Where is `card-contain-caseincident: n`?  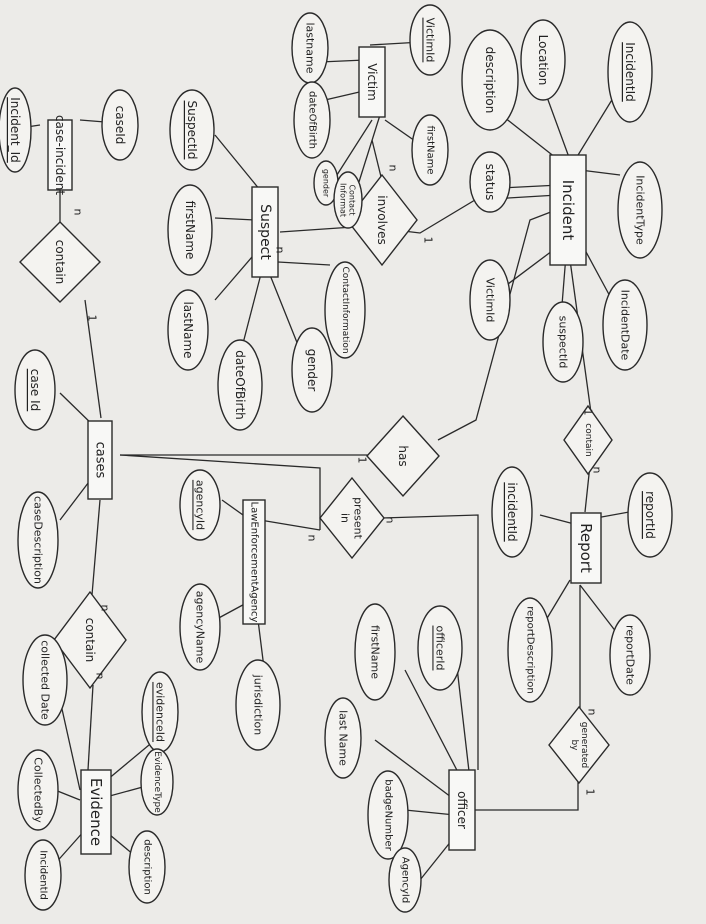
card-contain-caseincident: n is located at coordinates (78, 212).